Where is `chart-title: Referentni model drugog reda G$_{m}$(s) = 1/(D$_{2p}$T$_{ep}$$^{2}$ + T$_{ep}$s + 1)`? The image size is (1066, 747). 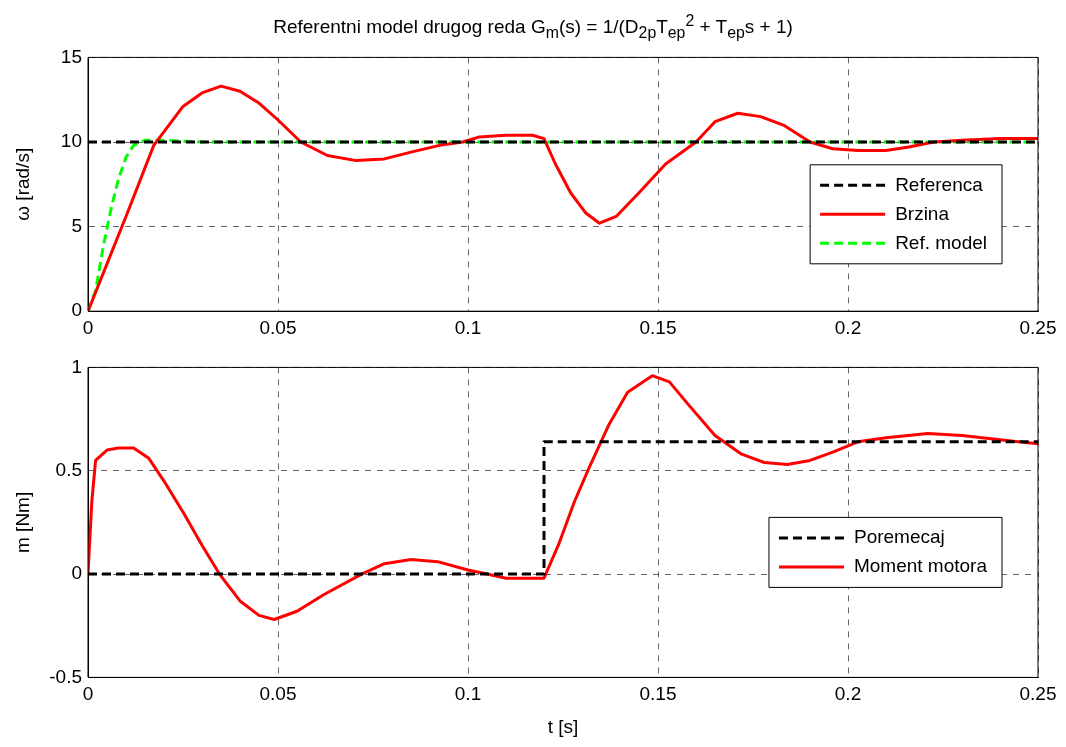
chart-title: Referentni model drugog reda G$_{m}$(s) = 1/(D$_{2p}$T$_{ep}$$^{2}$ + T$_{ep}$s + 1) is located at coordinates (533, 27).